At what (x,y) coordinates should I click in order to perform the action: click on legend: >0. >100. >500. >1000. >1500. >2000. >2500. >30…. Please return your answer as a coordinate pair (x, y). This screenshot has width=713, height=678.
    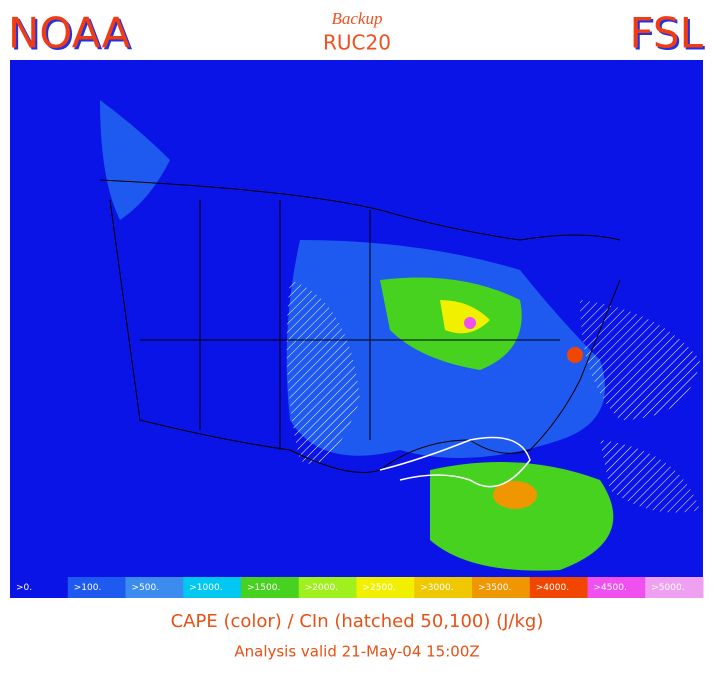
    Looking at the image, I should click on (357, 587).